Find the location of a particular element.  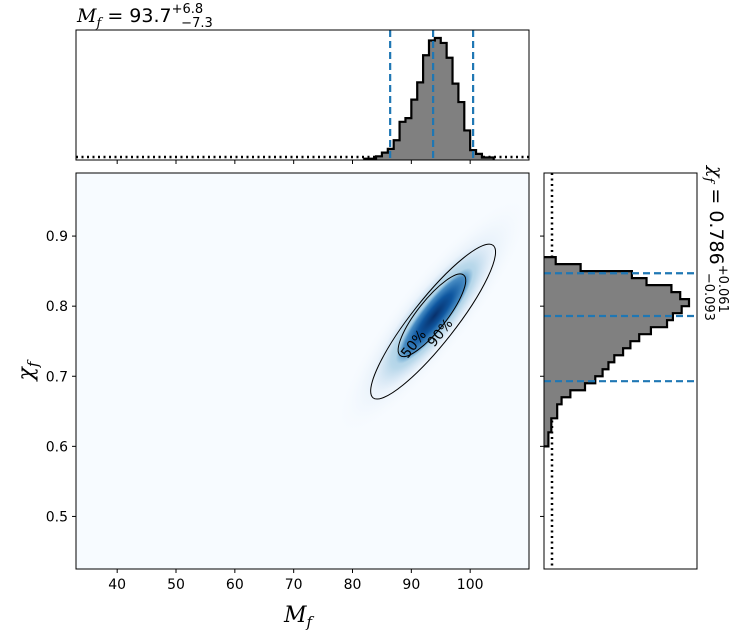

top-title: Mf = 93.7+6.8 −7.3 is located at coordinates (144, 16).